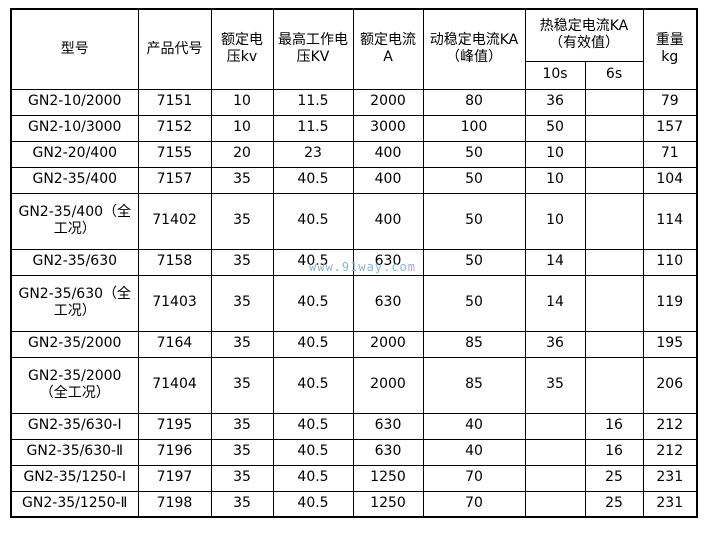  I want to click on table-row: GN2-20/400 7155 20 23 400 50 10 71, so click(354, 154).